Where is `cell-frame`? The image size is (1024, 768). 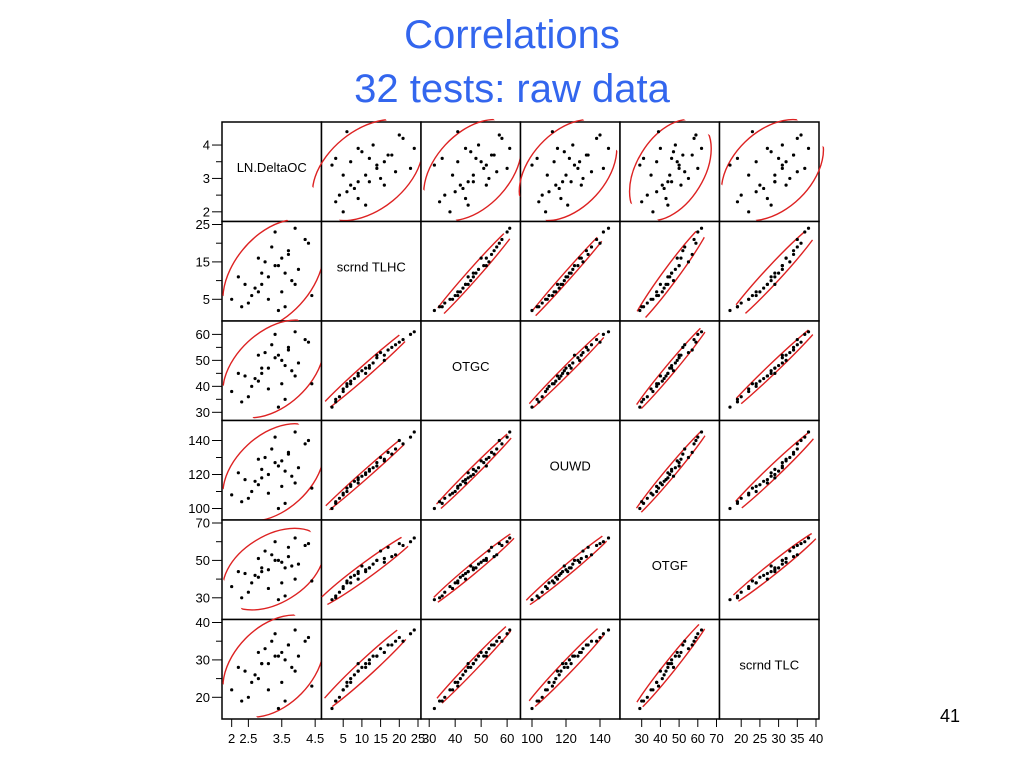
cell-frame is located at coordinates (670, 669).